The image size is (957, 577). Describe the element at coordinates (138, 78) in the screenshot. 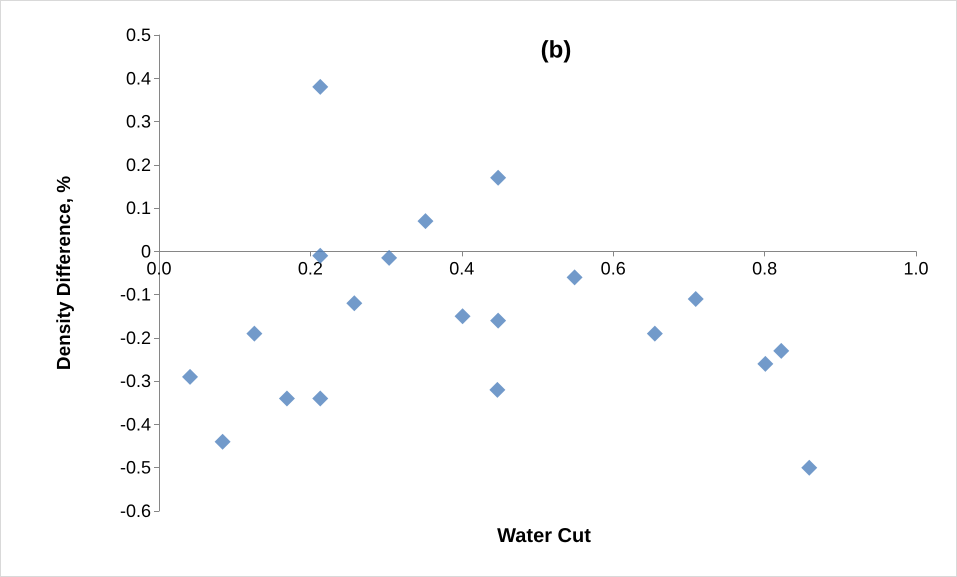

I see `y-tick-label: 0.4` at that location.